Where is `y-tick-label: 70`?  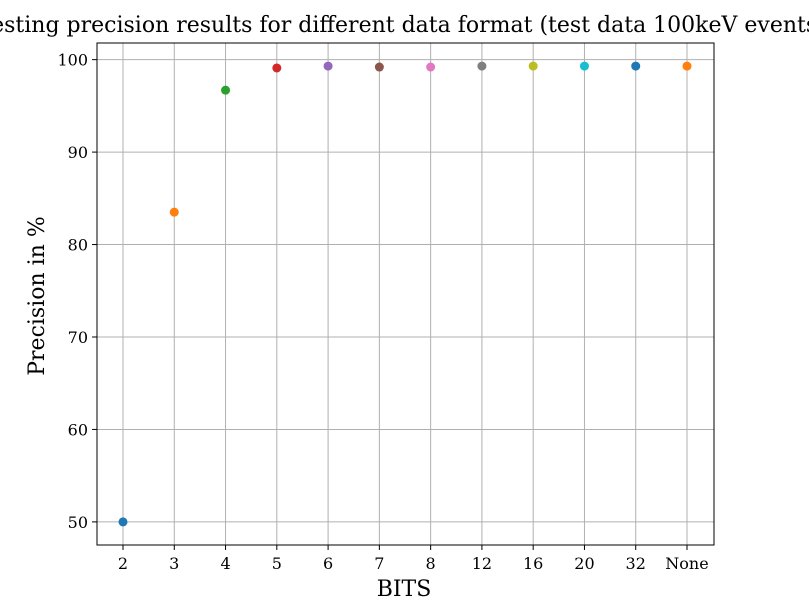 y-tick-label: 70 is located at coordinates (78, 337).